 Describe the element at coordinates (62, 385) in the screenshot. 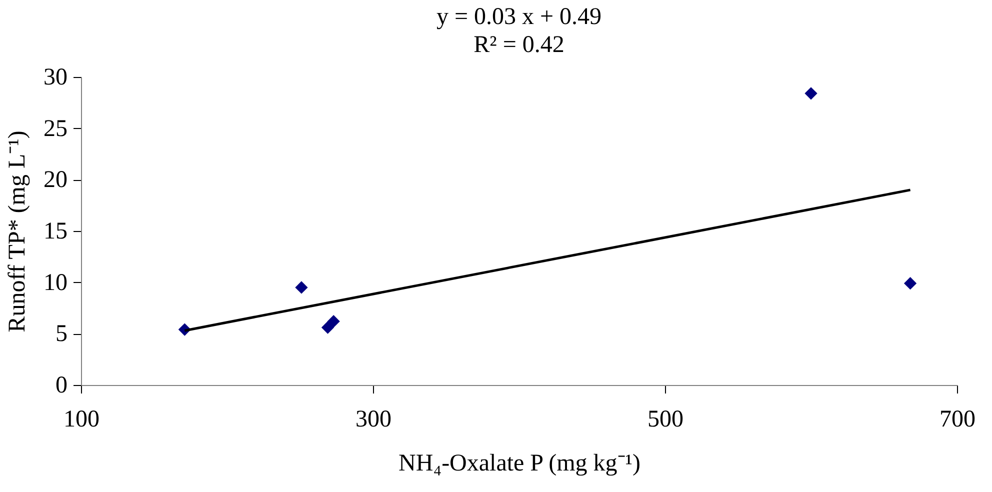

I see `y-tick-label: 0` at that location.